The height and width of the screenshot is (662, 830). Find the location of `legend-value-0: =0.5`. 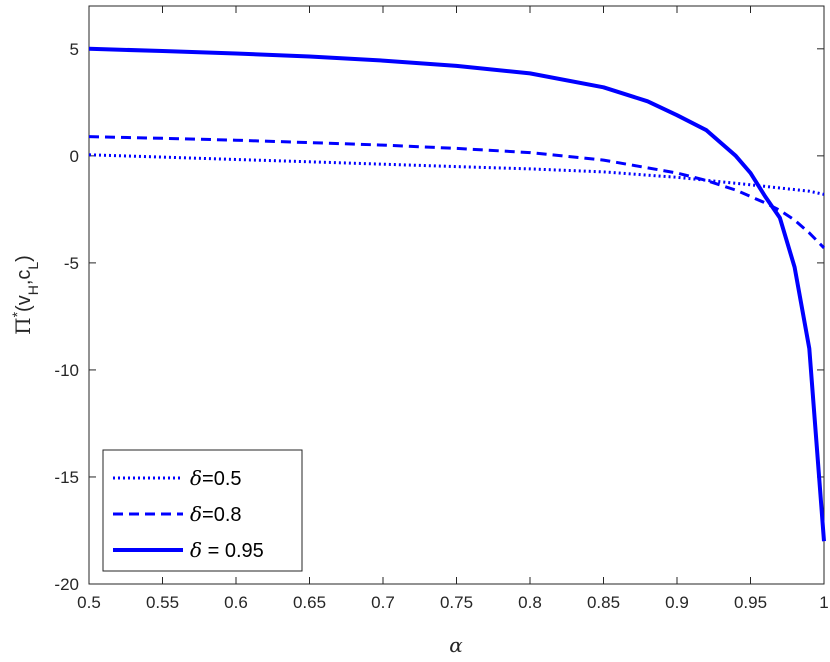

legend-value-0: =0.5 is located at coordinates (221, 479).